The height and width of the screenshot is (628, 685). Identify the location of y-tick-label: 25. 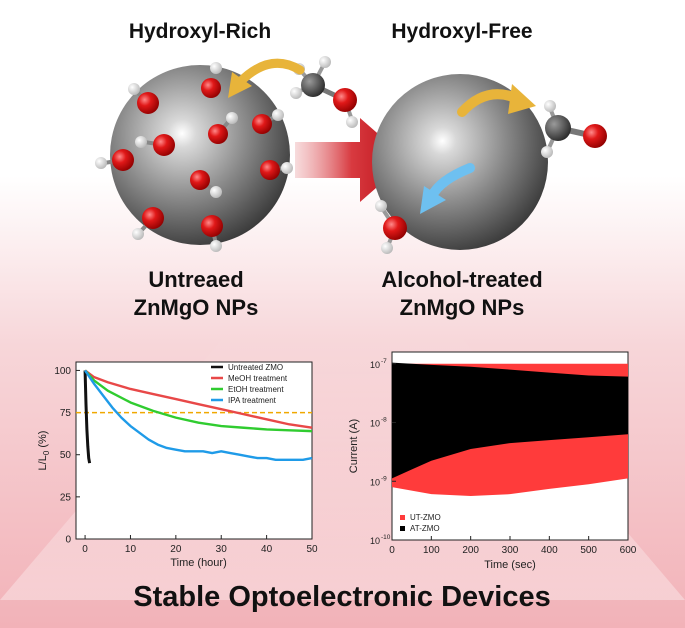
(66, 497).